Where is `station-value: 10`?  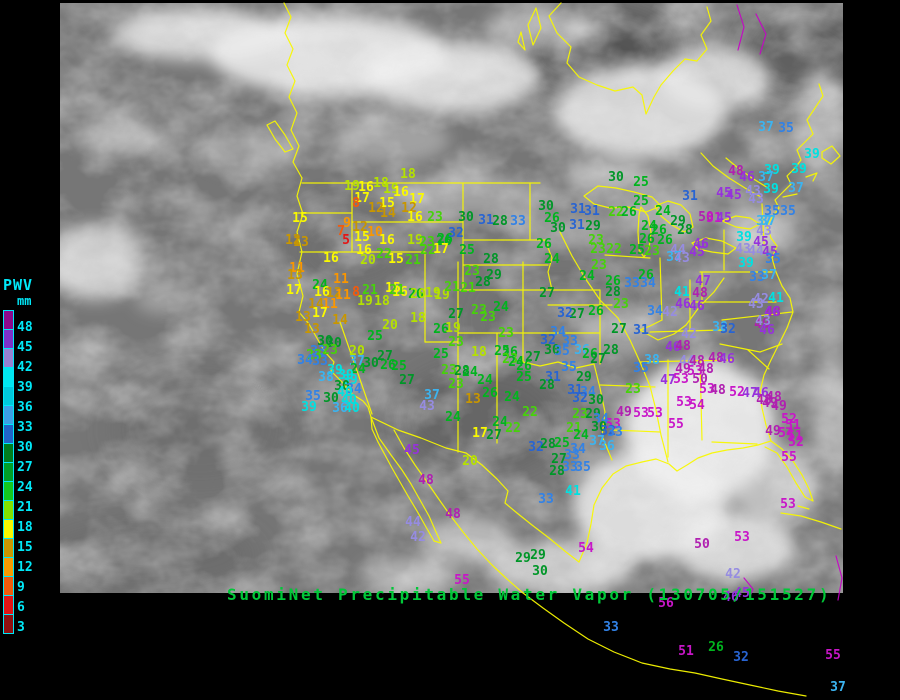
station-value: 10 is located at coordinates (375, 232).